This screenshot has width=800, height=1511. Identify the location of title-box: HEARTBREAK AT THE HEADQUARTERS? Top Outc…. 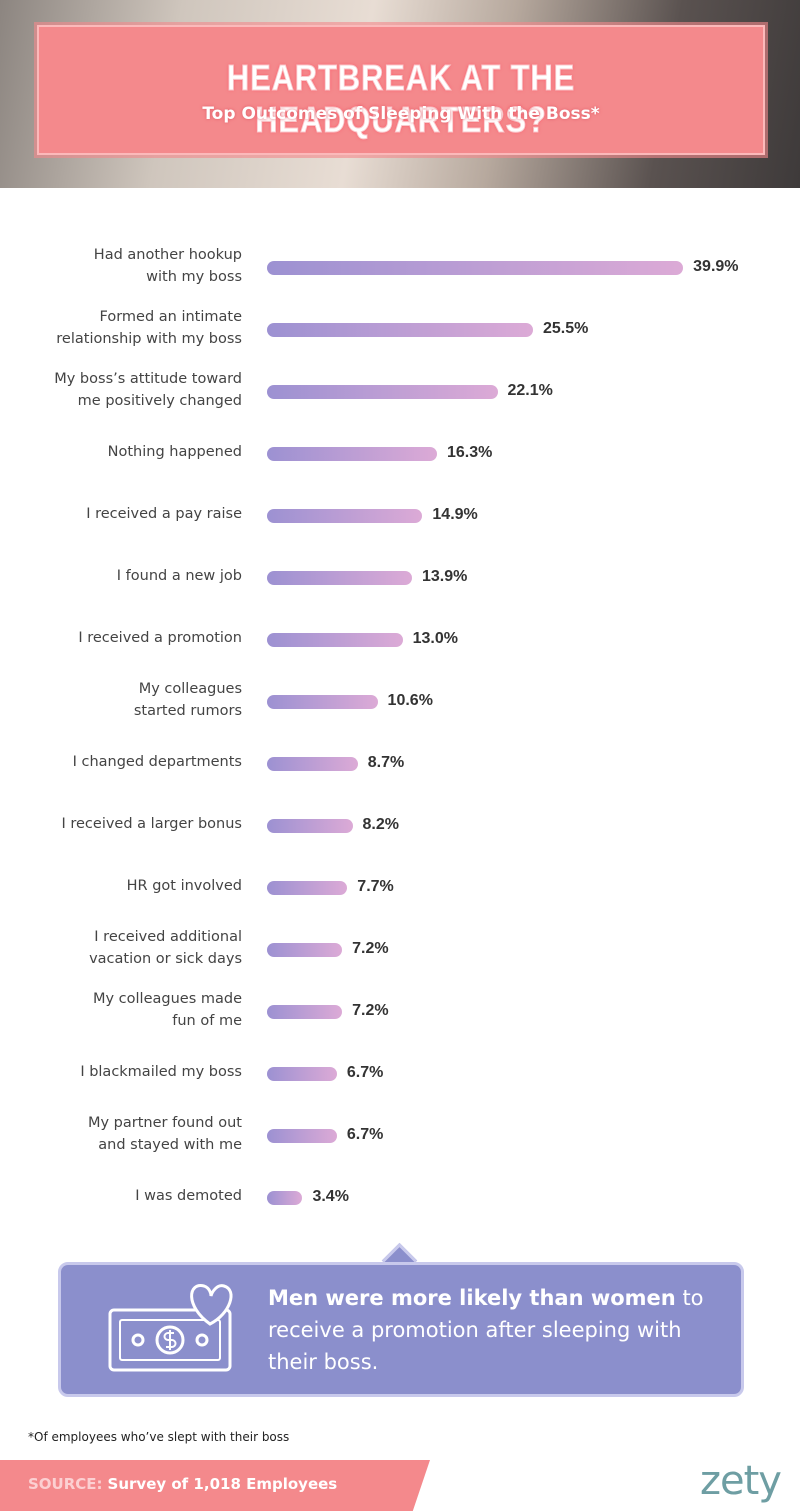
(401, 90).